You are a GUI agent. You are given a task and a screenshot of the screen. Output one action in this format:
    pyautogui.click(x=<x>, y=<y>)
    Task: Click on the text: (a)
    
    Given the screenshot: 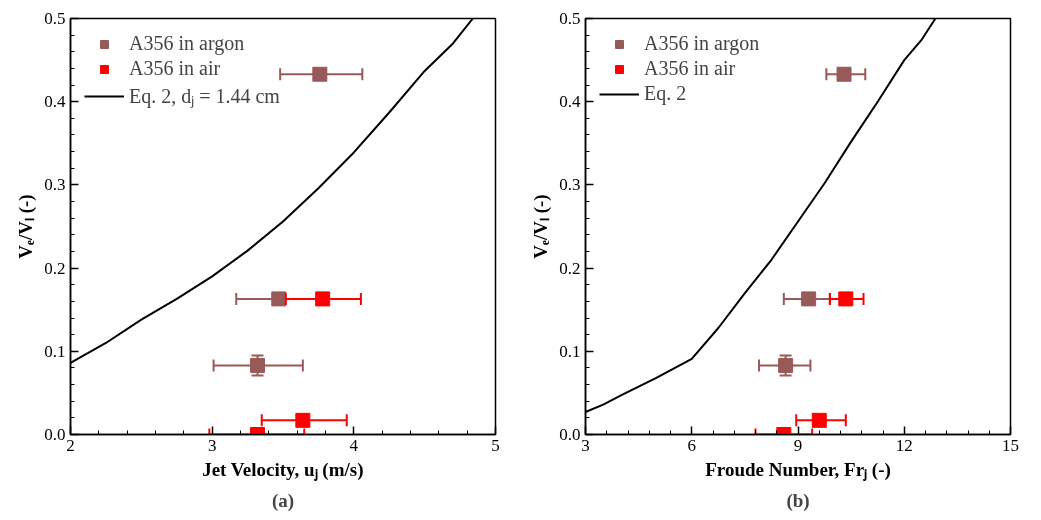 What is the action you would take?
    pyautogui.click(x=283, y=500)
    